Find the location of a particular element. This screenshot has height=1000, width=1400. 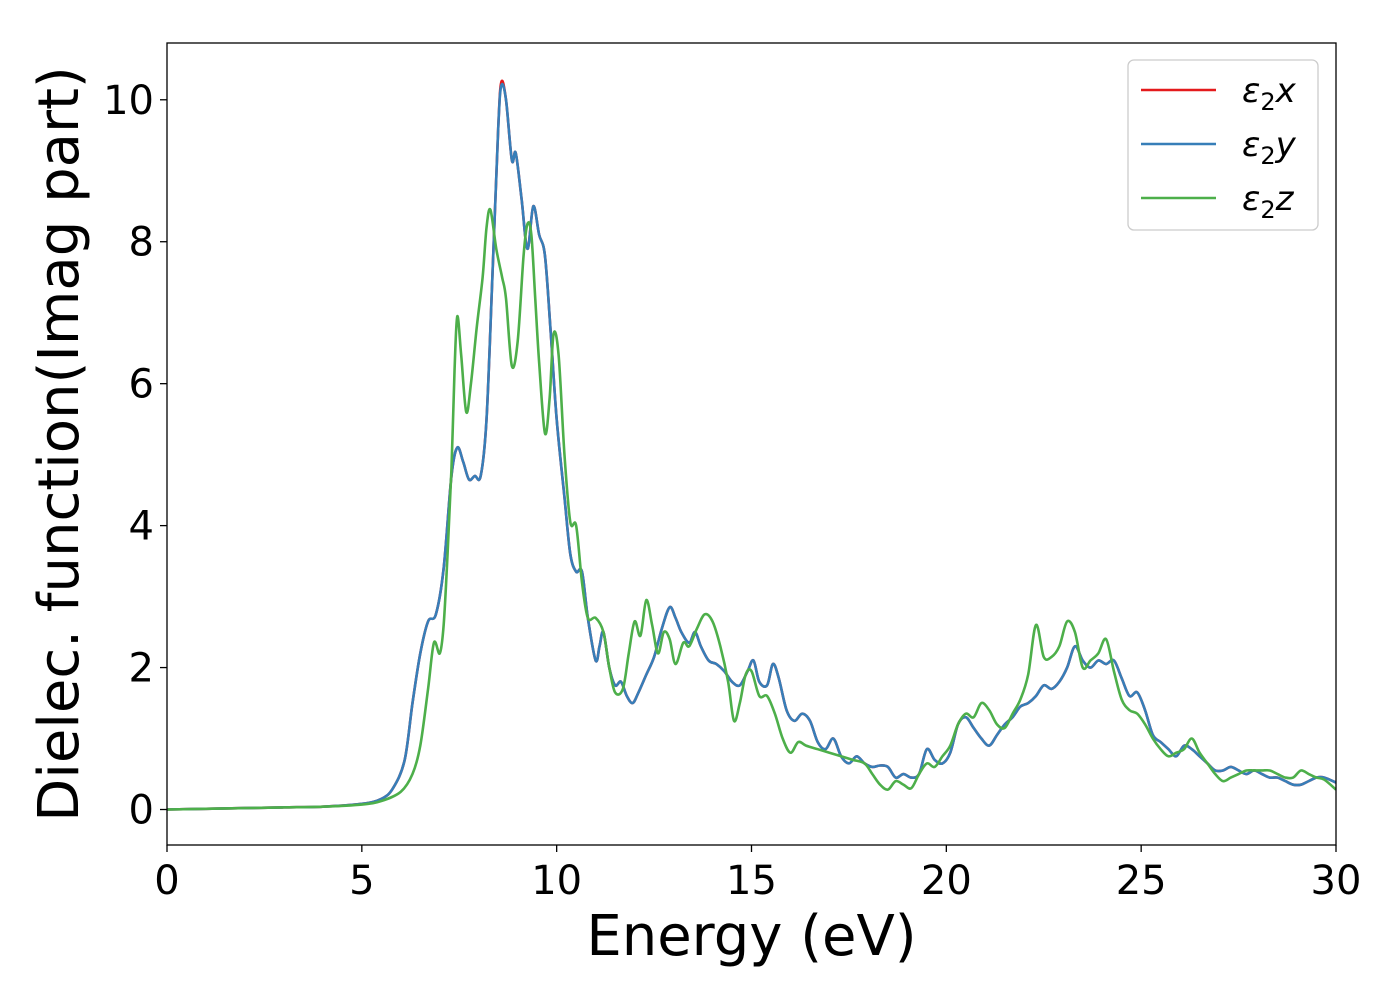

legend-label-z: ε2z is located at coordinates (1268, 201).